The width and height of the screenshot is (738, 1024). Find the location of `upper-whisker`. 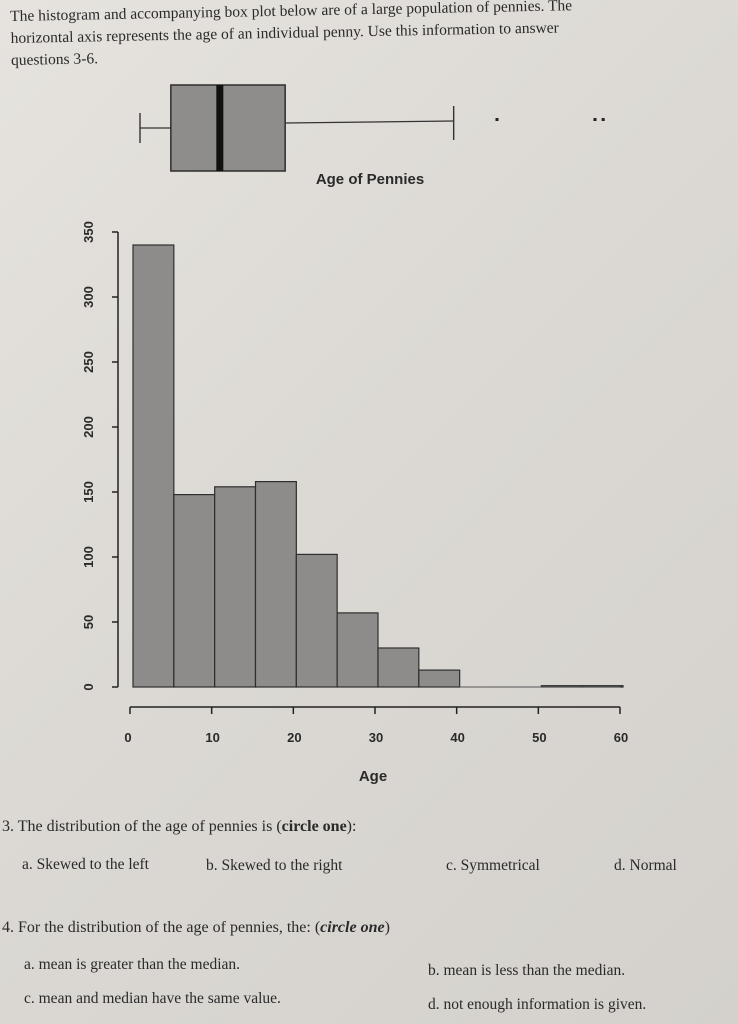

upper-whisker is located at coordinates (369, 122).